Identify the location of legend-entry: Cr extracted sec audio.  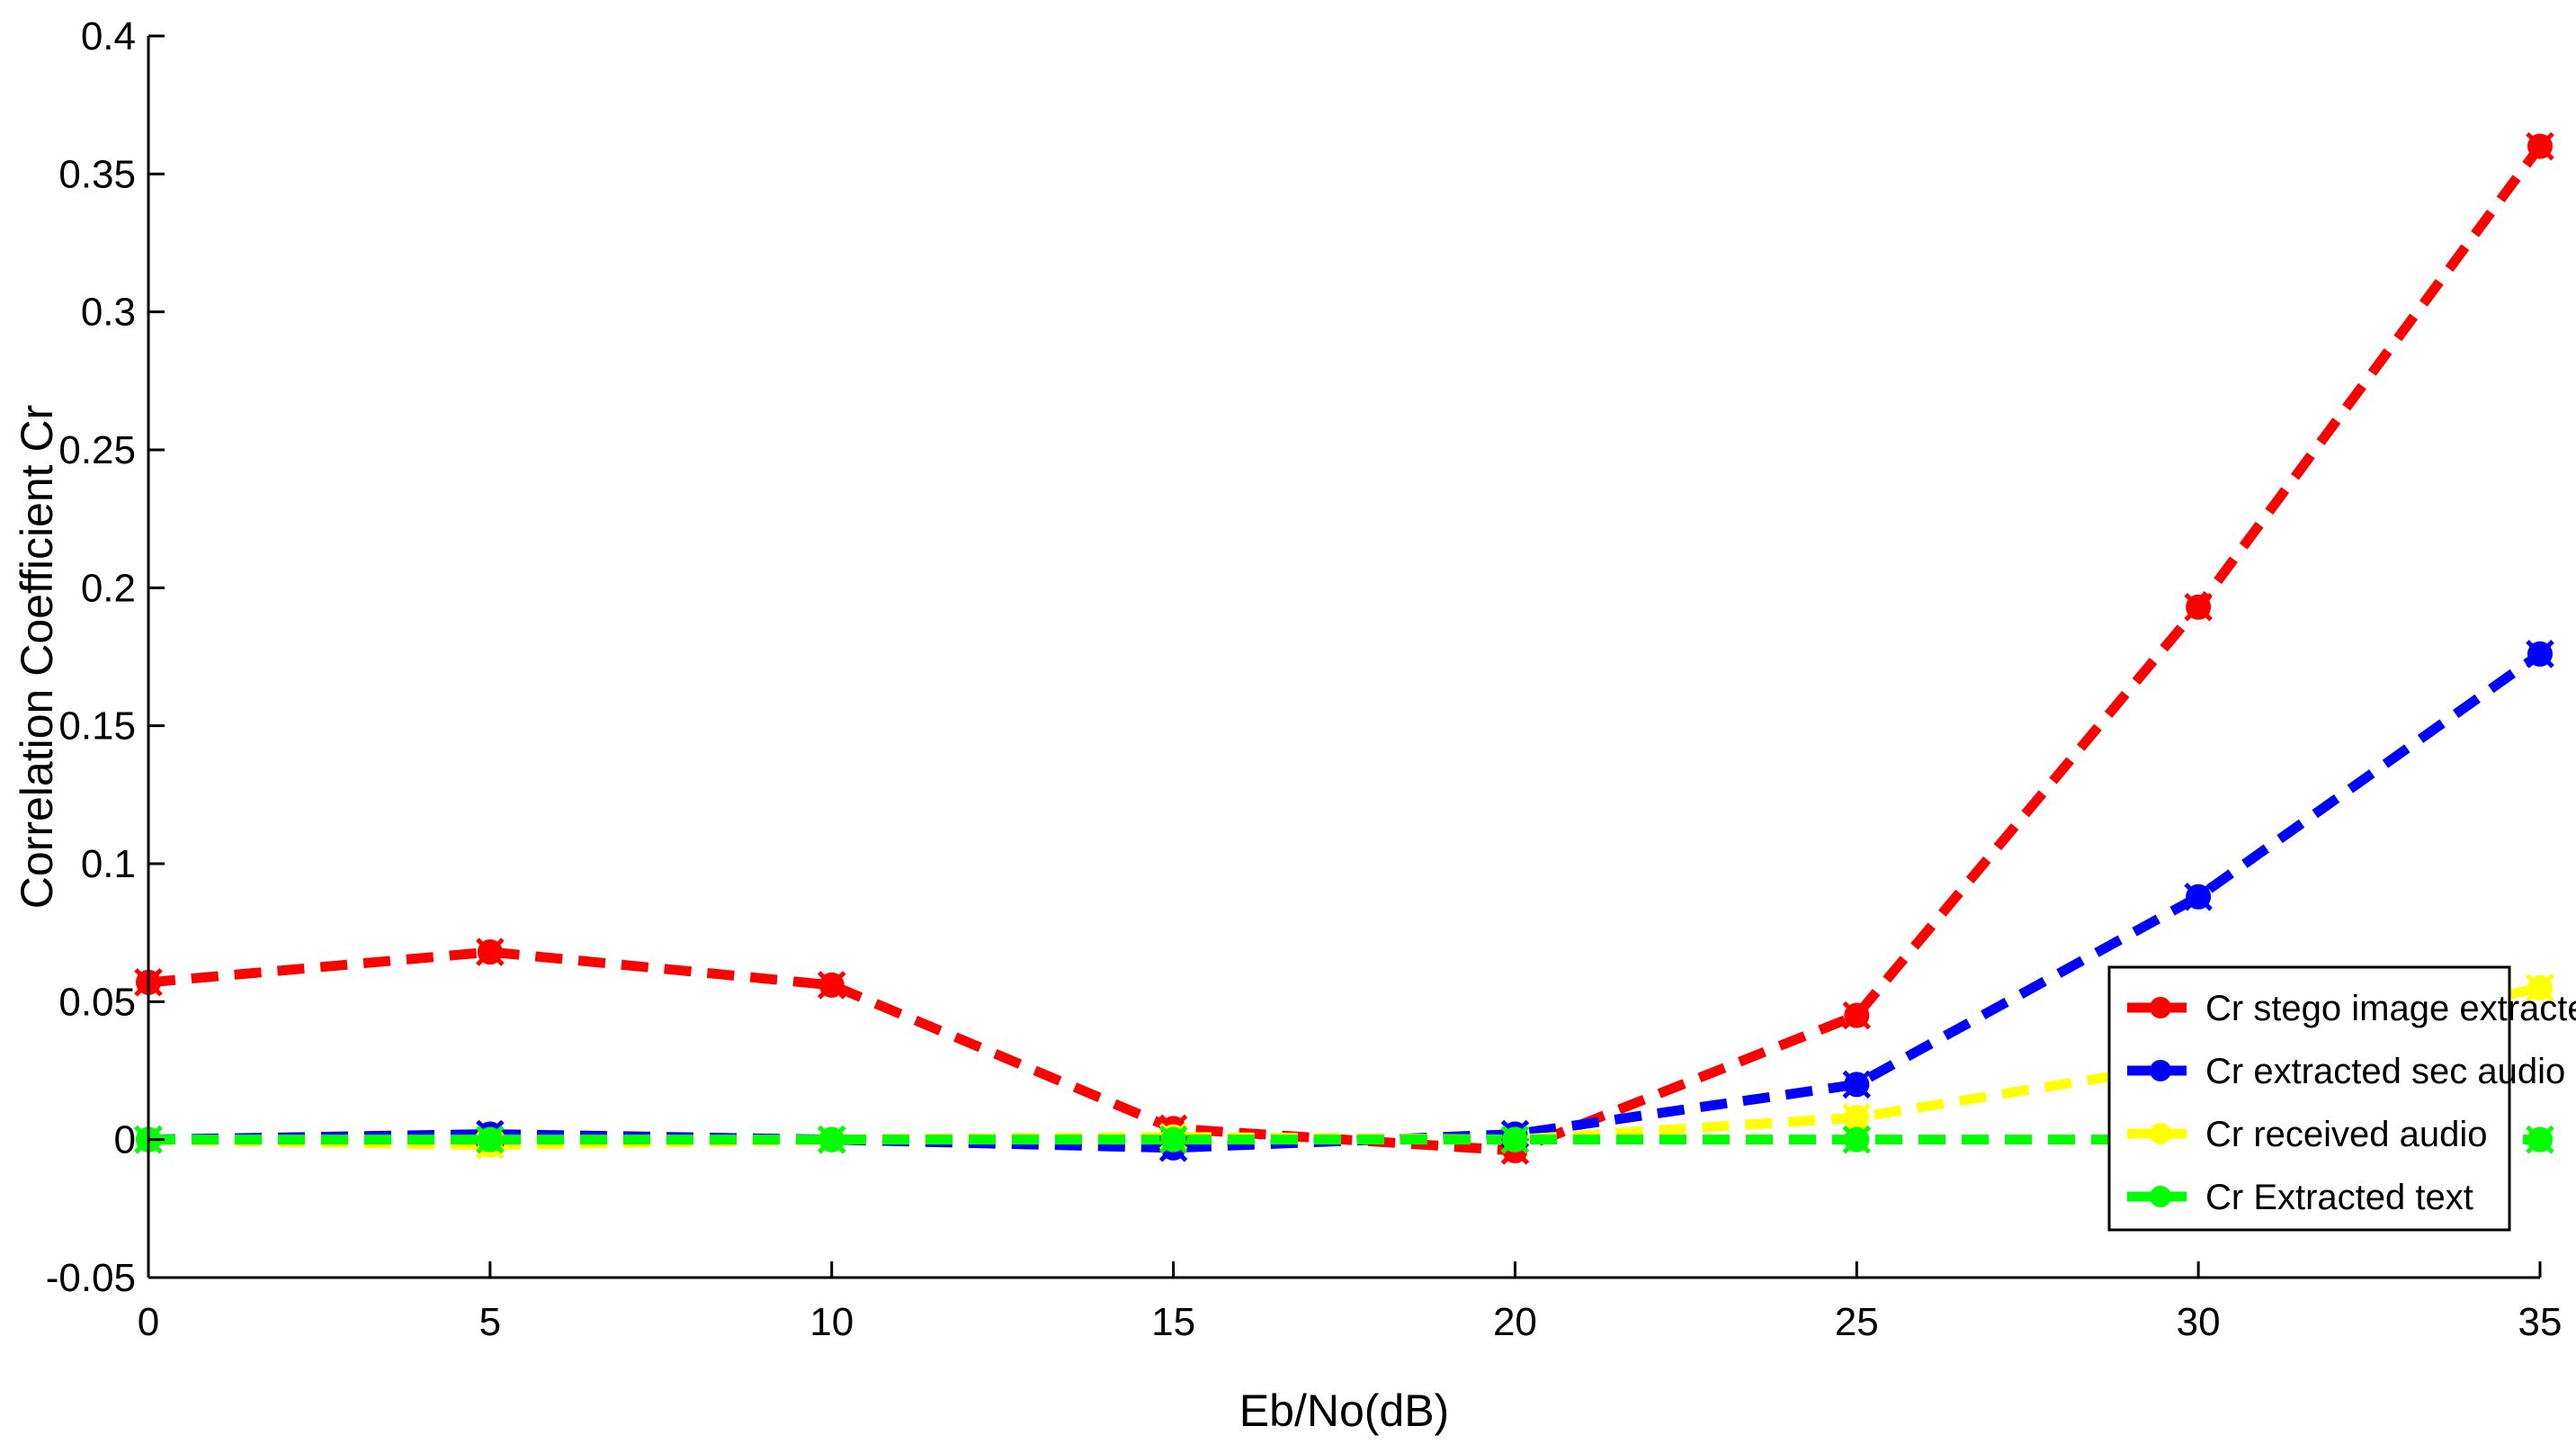
(2346, 1071).